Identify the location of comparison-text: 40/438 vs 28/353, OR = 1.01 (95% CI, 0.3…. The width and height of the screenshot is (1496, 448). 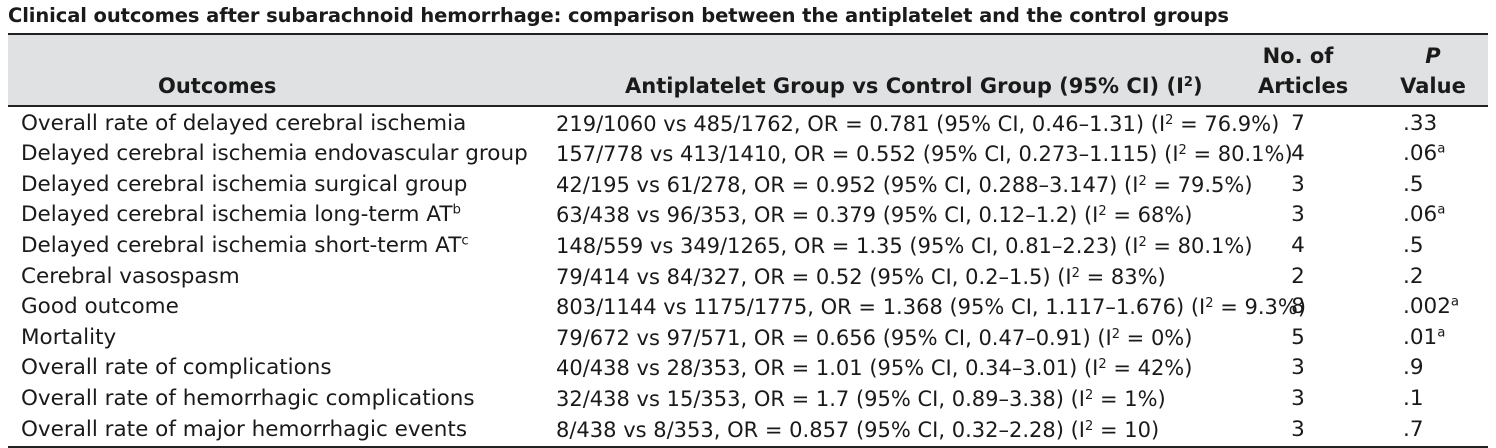
(827, 368).